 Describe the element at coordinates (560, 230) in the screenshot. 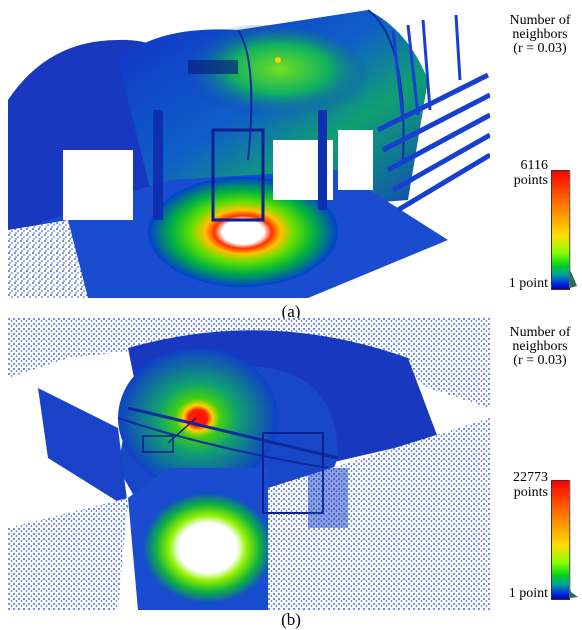

I see `colorbar-a` at that location.